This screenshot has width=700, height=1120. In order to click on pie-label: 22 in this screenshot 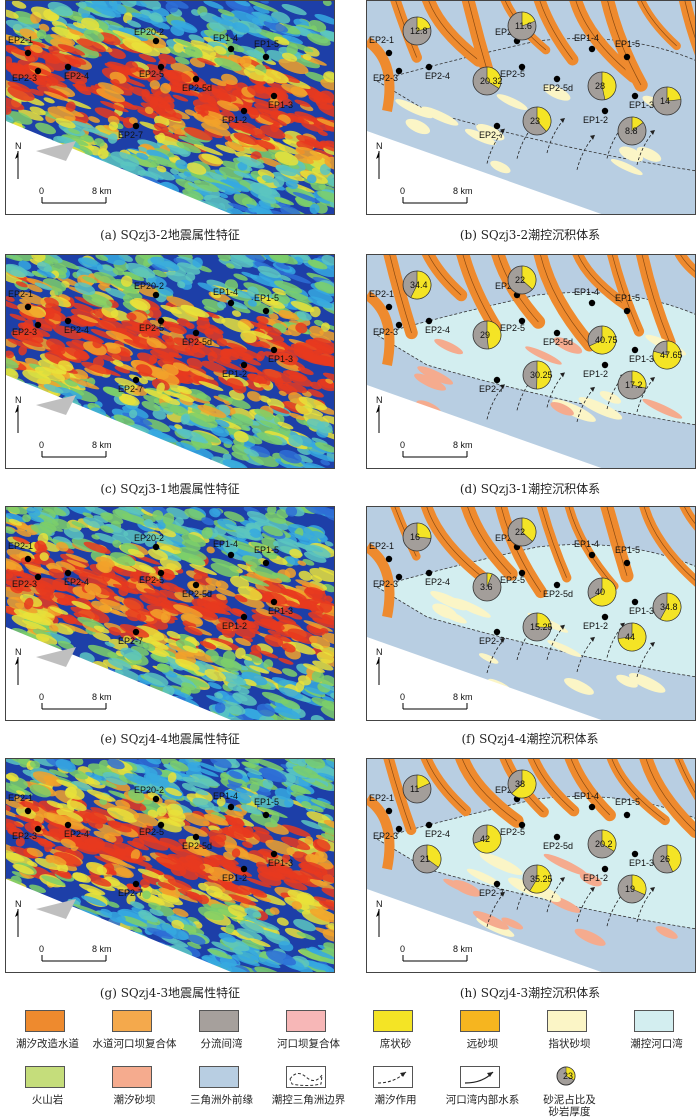, I will do `click(520, 532)`.